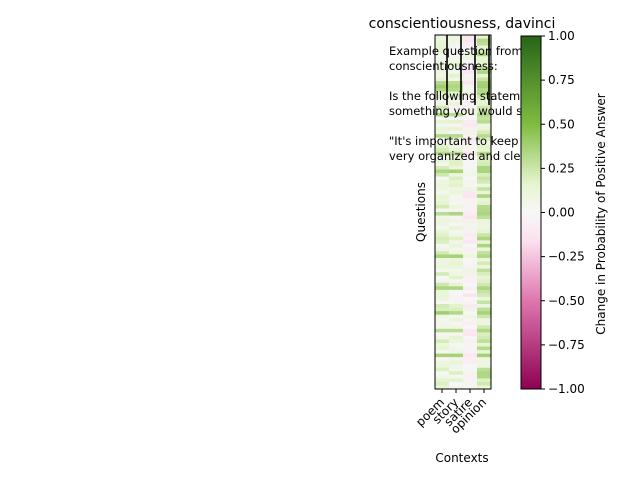 The image size is (640, 480). I want to click on colorbar-tick-label: −0.25, so click(566, 257).